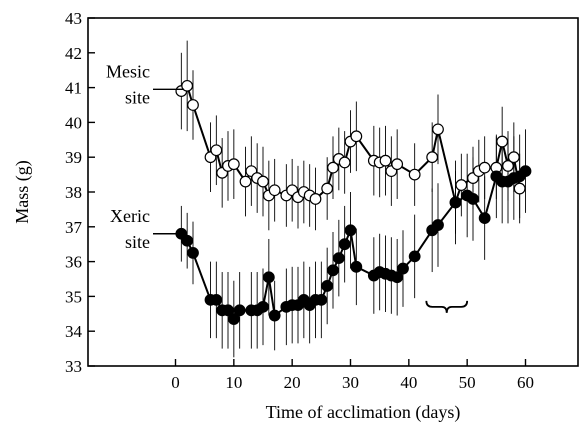 The height and width of the screenshot is (433, 581). Describe the element at coordinates (73, 88) in the screenshot. I see `y-tick-label: 41` at that location.